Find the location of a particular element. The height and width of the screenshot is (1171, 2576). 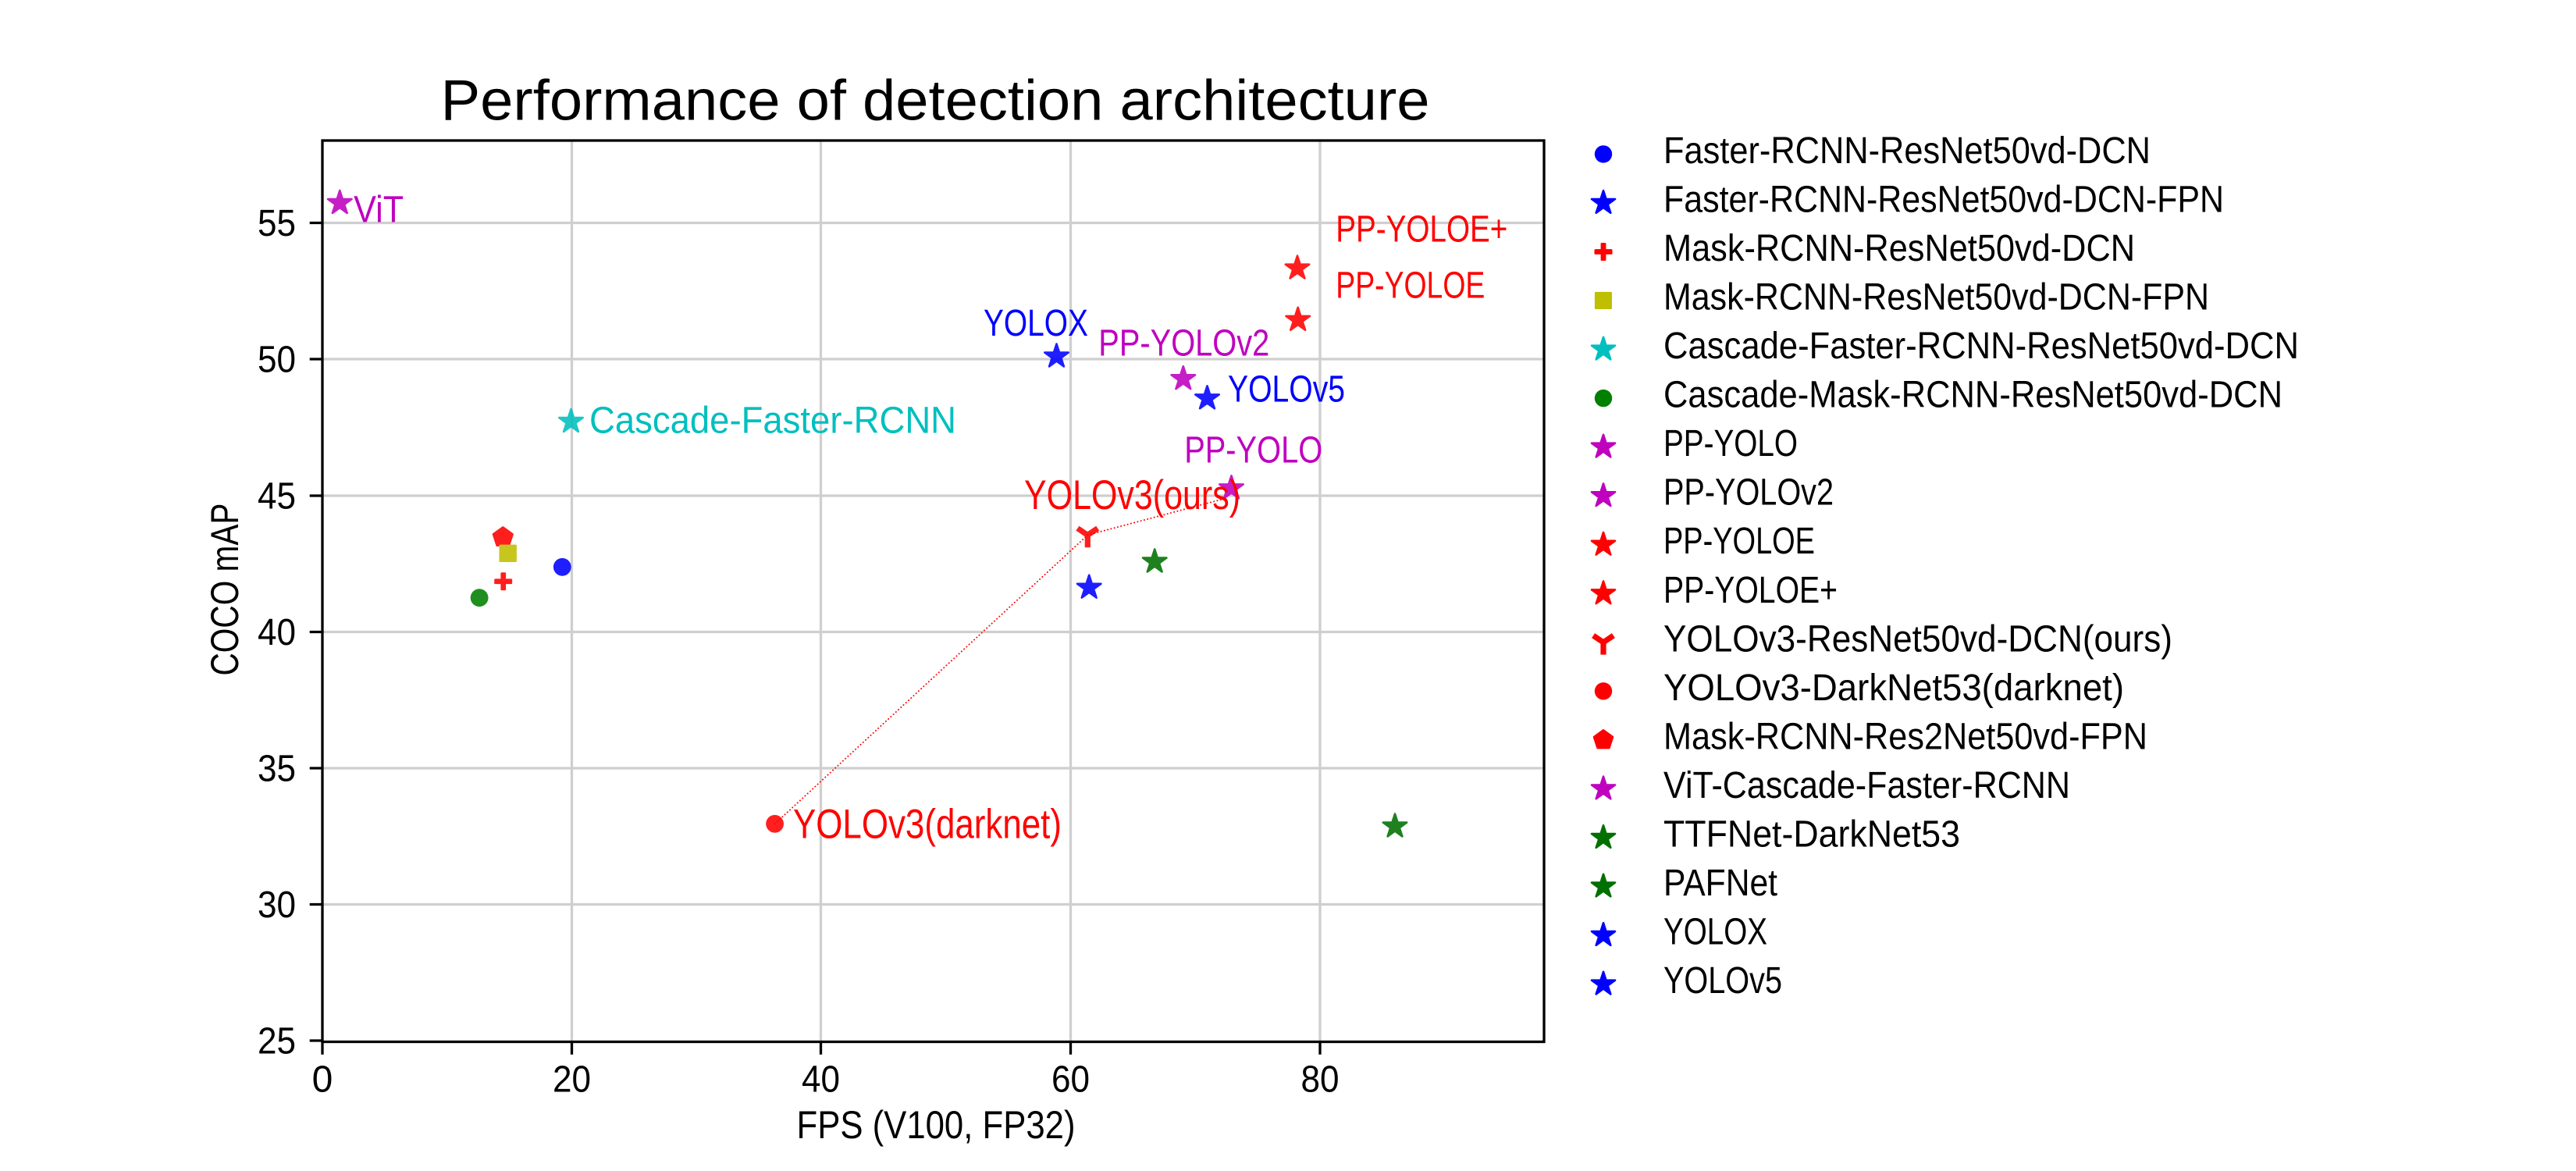

svg-text: YOLOv3(darknet) is located at coordinates (928, 824).